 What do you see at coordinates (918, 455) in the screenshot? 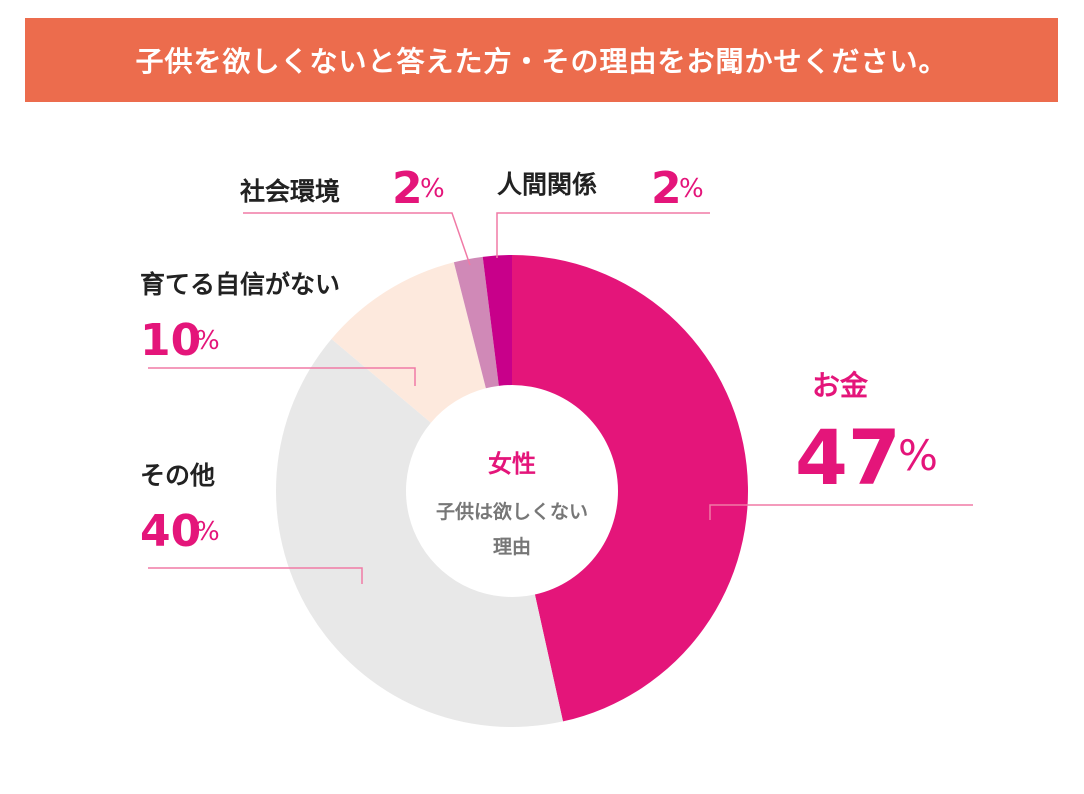
I see `slice-percent-money: %` at bounding box center [918, 455].